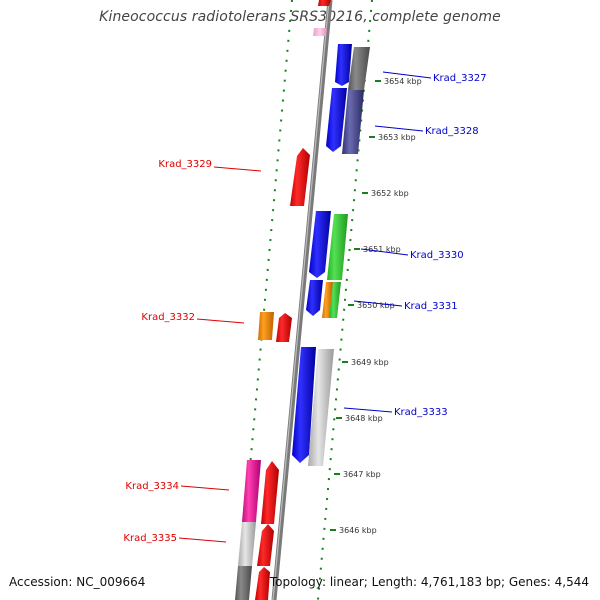  What do you see at coordinates (243, 583) in the screenshot?
I see `gene-bottom-grey` at bounding box center [243, 583].